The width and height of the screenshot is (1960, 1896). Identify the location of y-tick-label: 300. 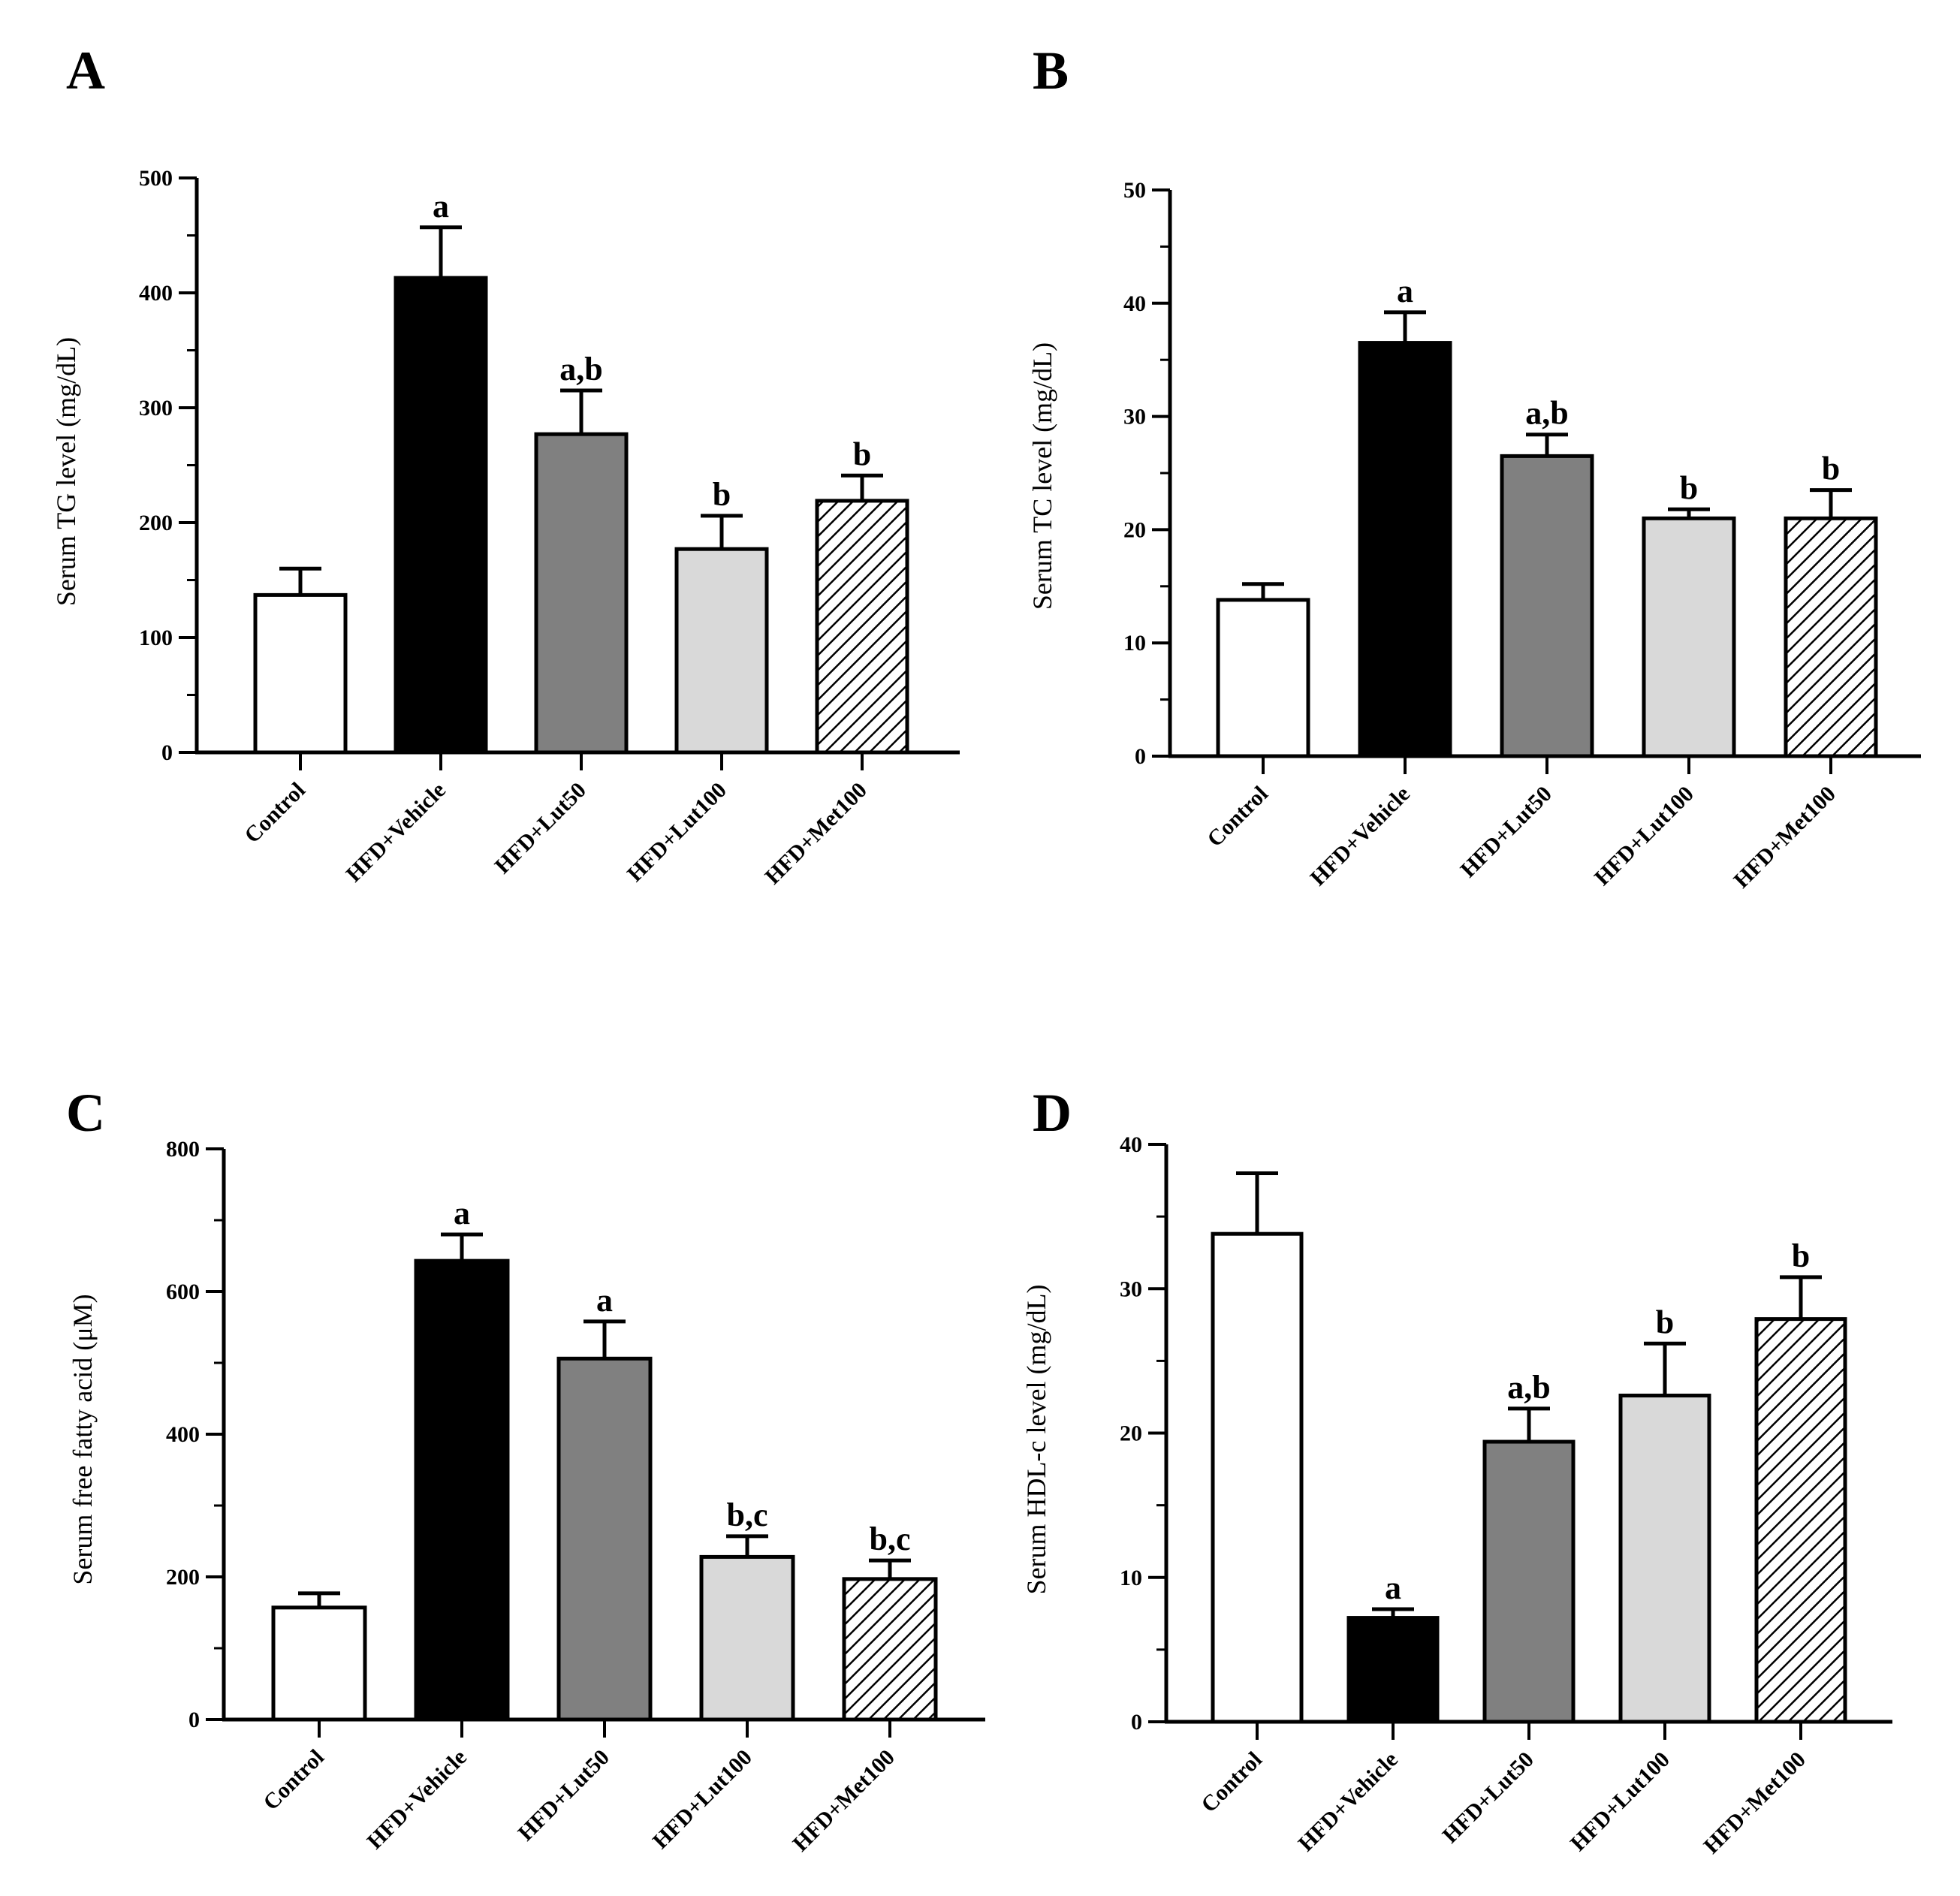
(156, 408).